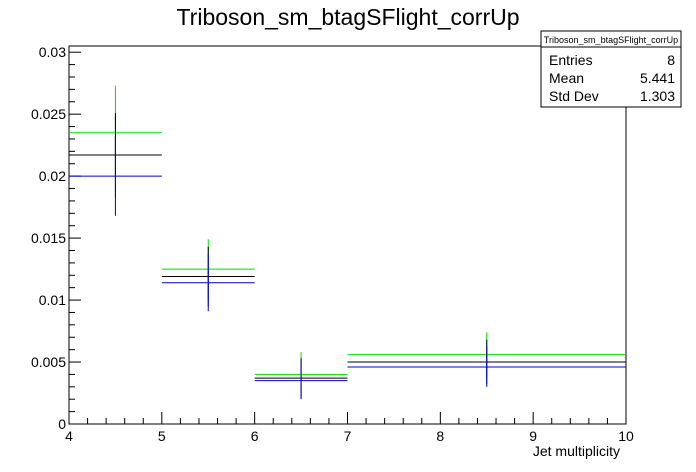  I want to click on y-tick-label: 0.025, so click(48, 114).